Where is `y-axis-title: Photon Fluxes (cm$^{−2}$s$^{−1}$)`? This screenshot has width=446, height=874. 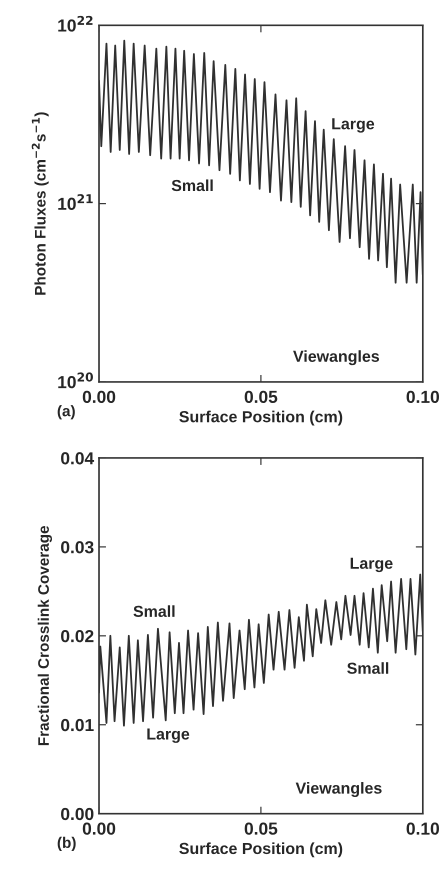 y-axis-title: Photon Fluxes (cm$^{−2}$s$^{−1}$) is located at coordinates (40, 203).